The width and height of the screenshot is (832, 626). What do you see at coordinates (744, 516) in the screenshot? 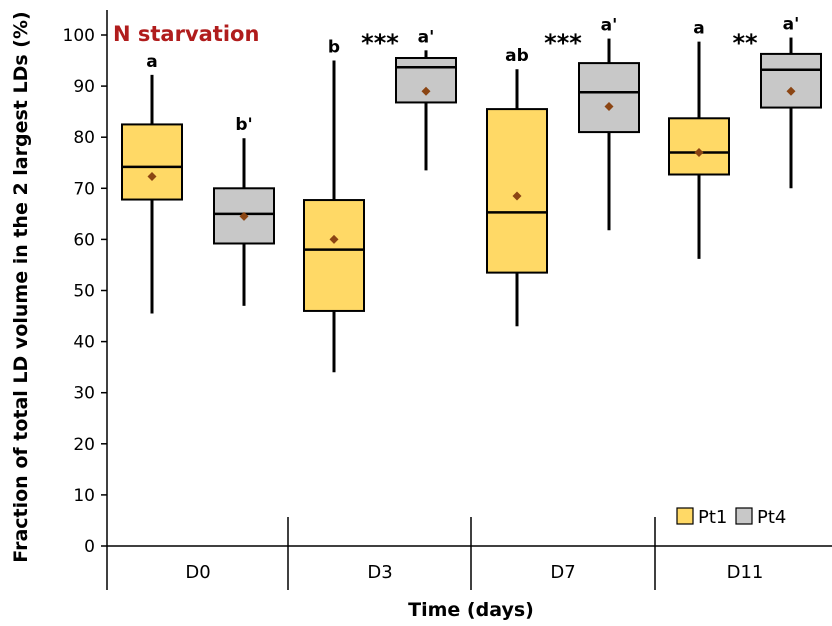
I see `legend-swatch-pt4` at bounding box center [744, 516].